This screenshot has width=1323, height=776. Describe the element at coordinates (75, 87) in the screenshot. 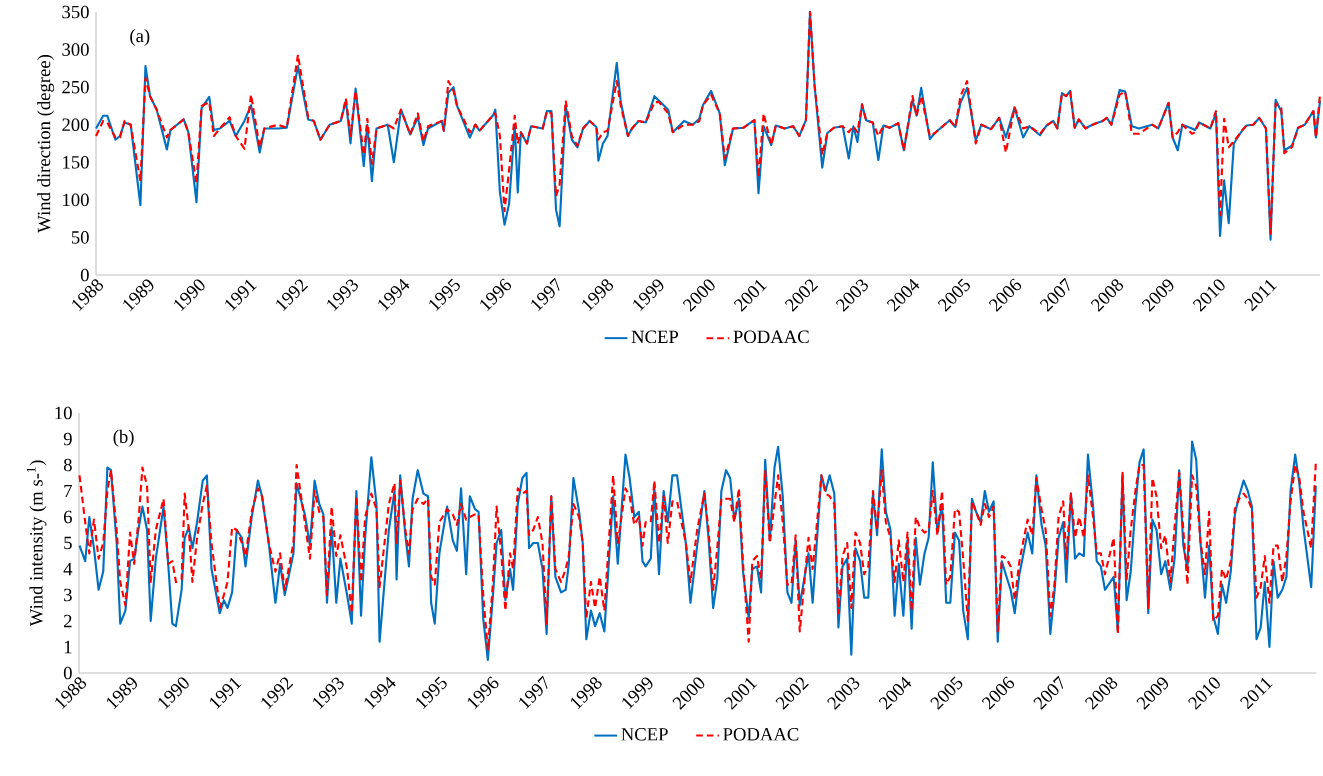

I see `y-tick-label: 250` at that location.